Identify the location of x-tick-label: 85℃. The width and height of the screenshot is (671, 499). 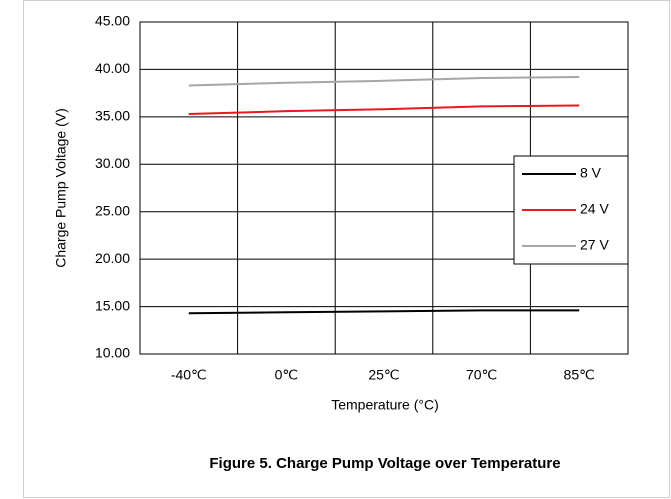
(579, 375).